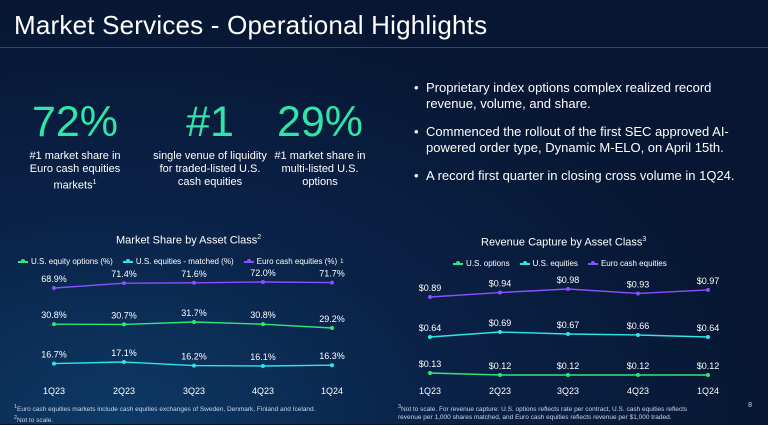 The width and height of the screenshot is (768, 425). What do you see at coordinates (263, 357) in the screenshot?
I see `data-label: 16.1%` at bounding box center [263, 357].